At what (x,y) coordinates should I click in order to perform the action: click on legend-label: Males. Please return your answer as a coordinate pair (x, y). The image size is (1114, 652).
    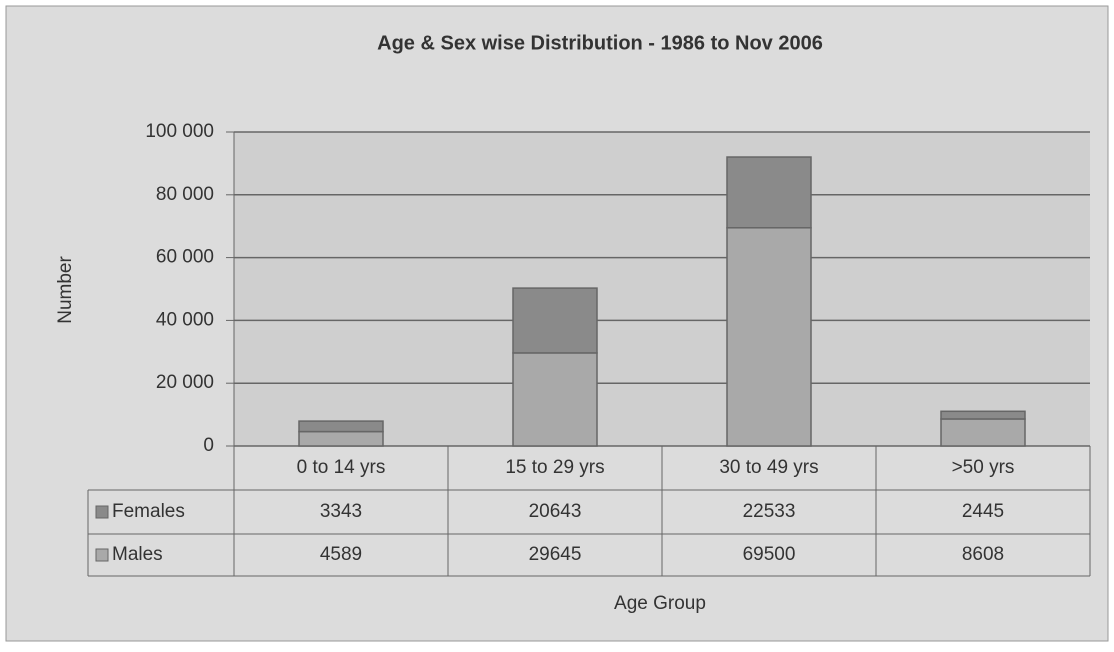
    Looking at the image, I should click on (137, 554).